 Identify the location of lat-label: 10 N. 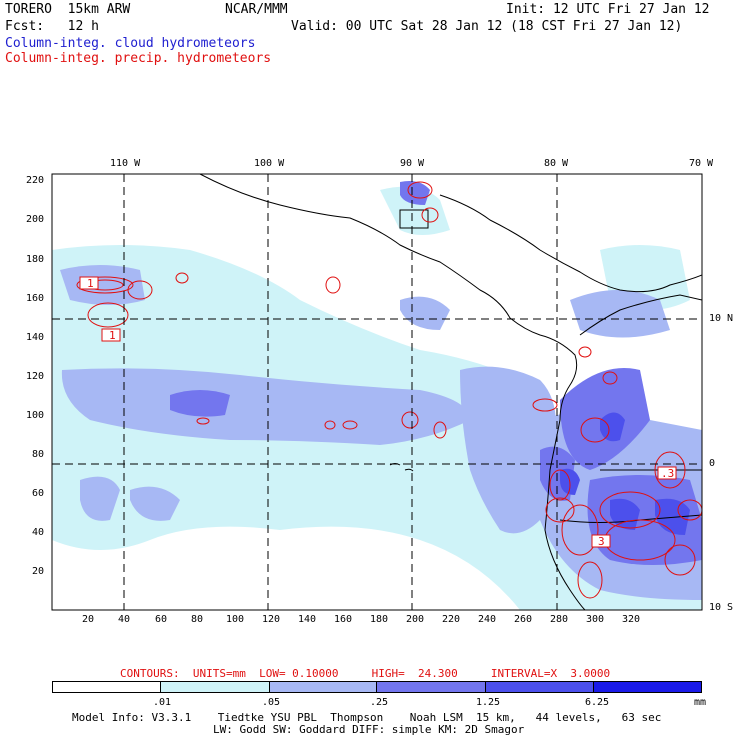
(721, 318).